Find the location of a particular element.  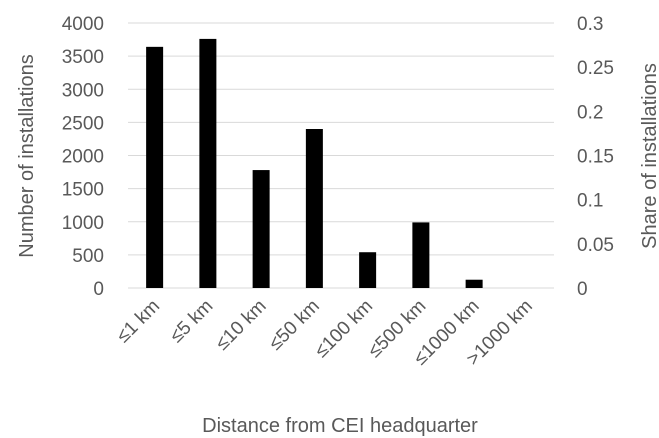

y2-tick-label: 0.2 is located at coordinates (590, 112).